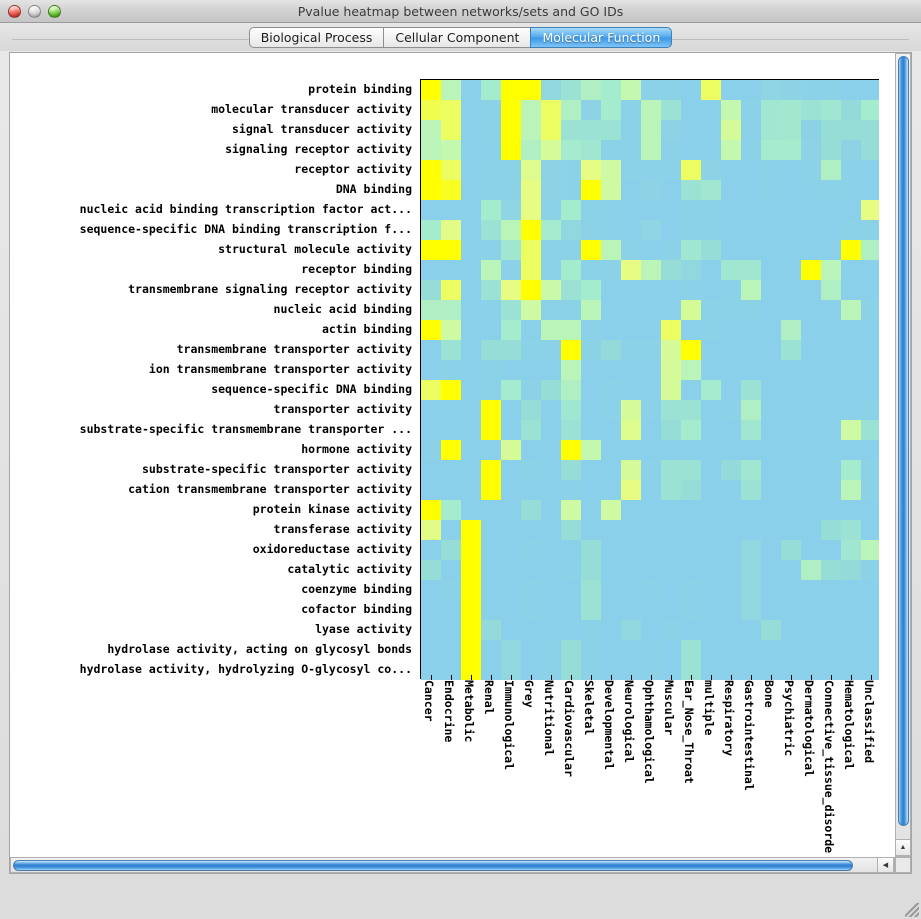 This screenshot has height=919, width=921. Describe the element at coordinates (601, 37) in the screenshot. I see `tab-molecular-function: Molecular Function` at that location.